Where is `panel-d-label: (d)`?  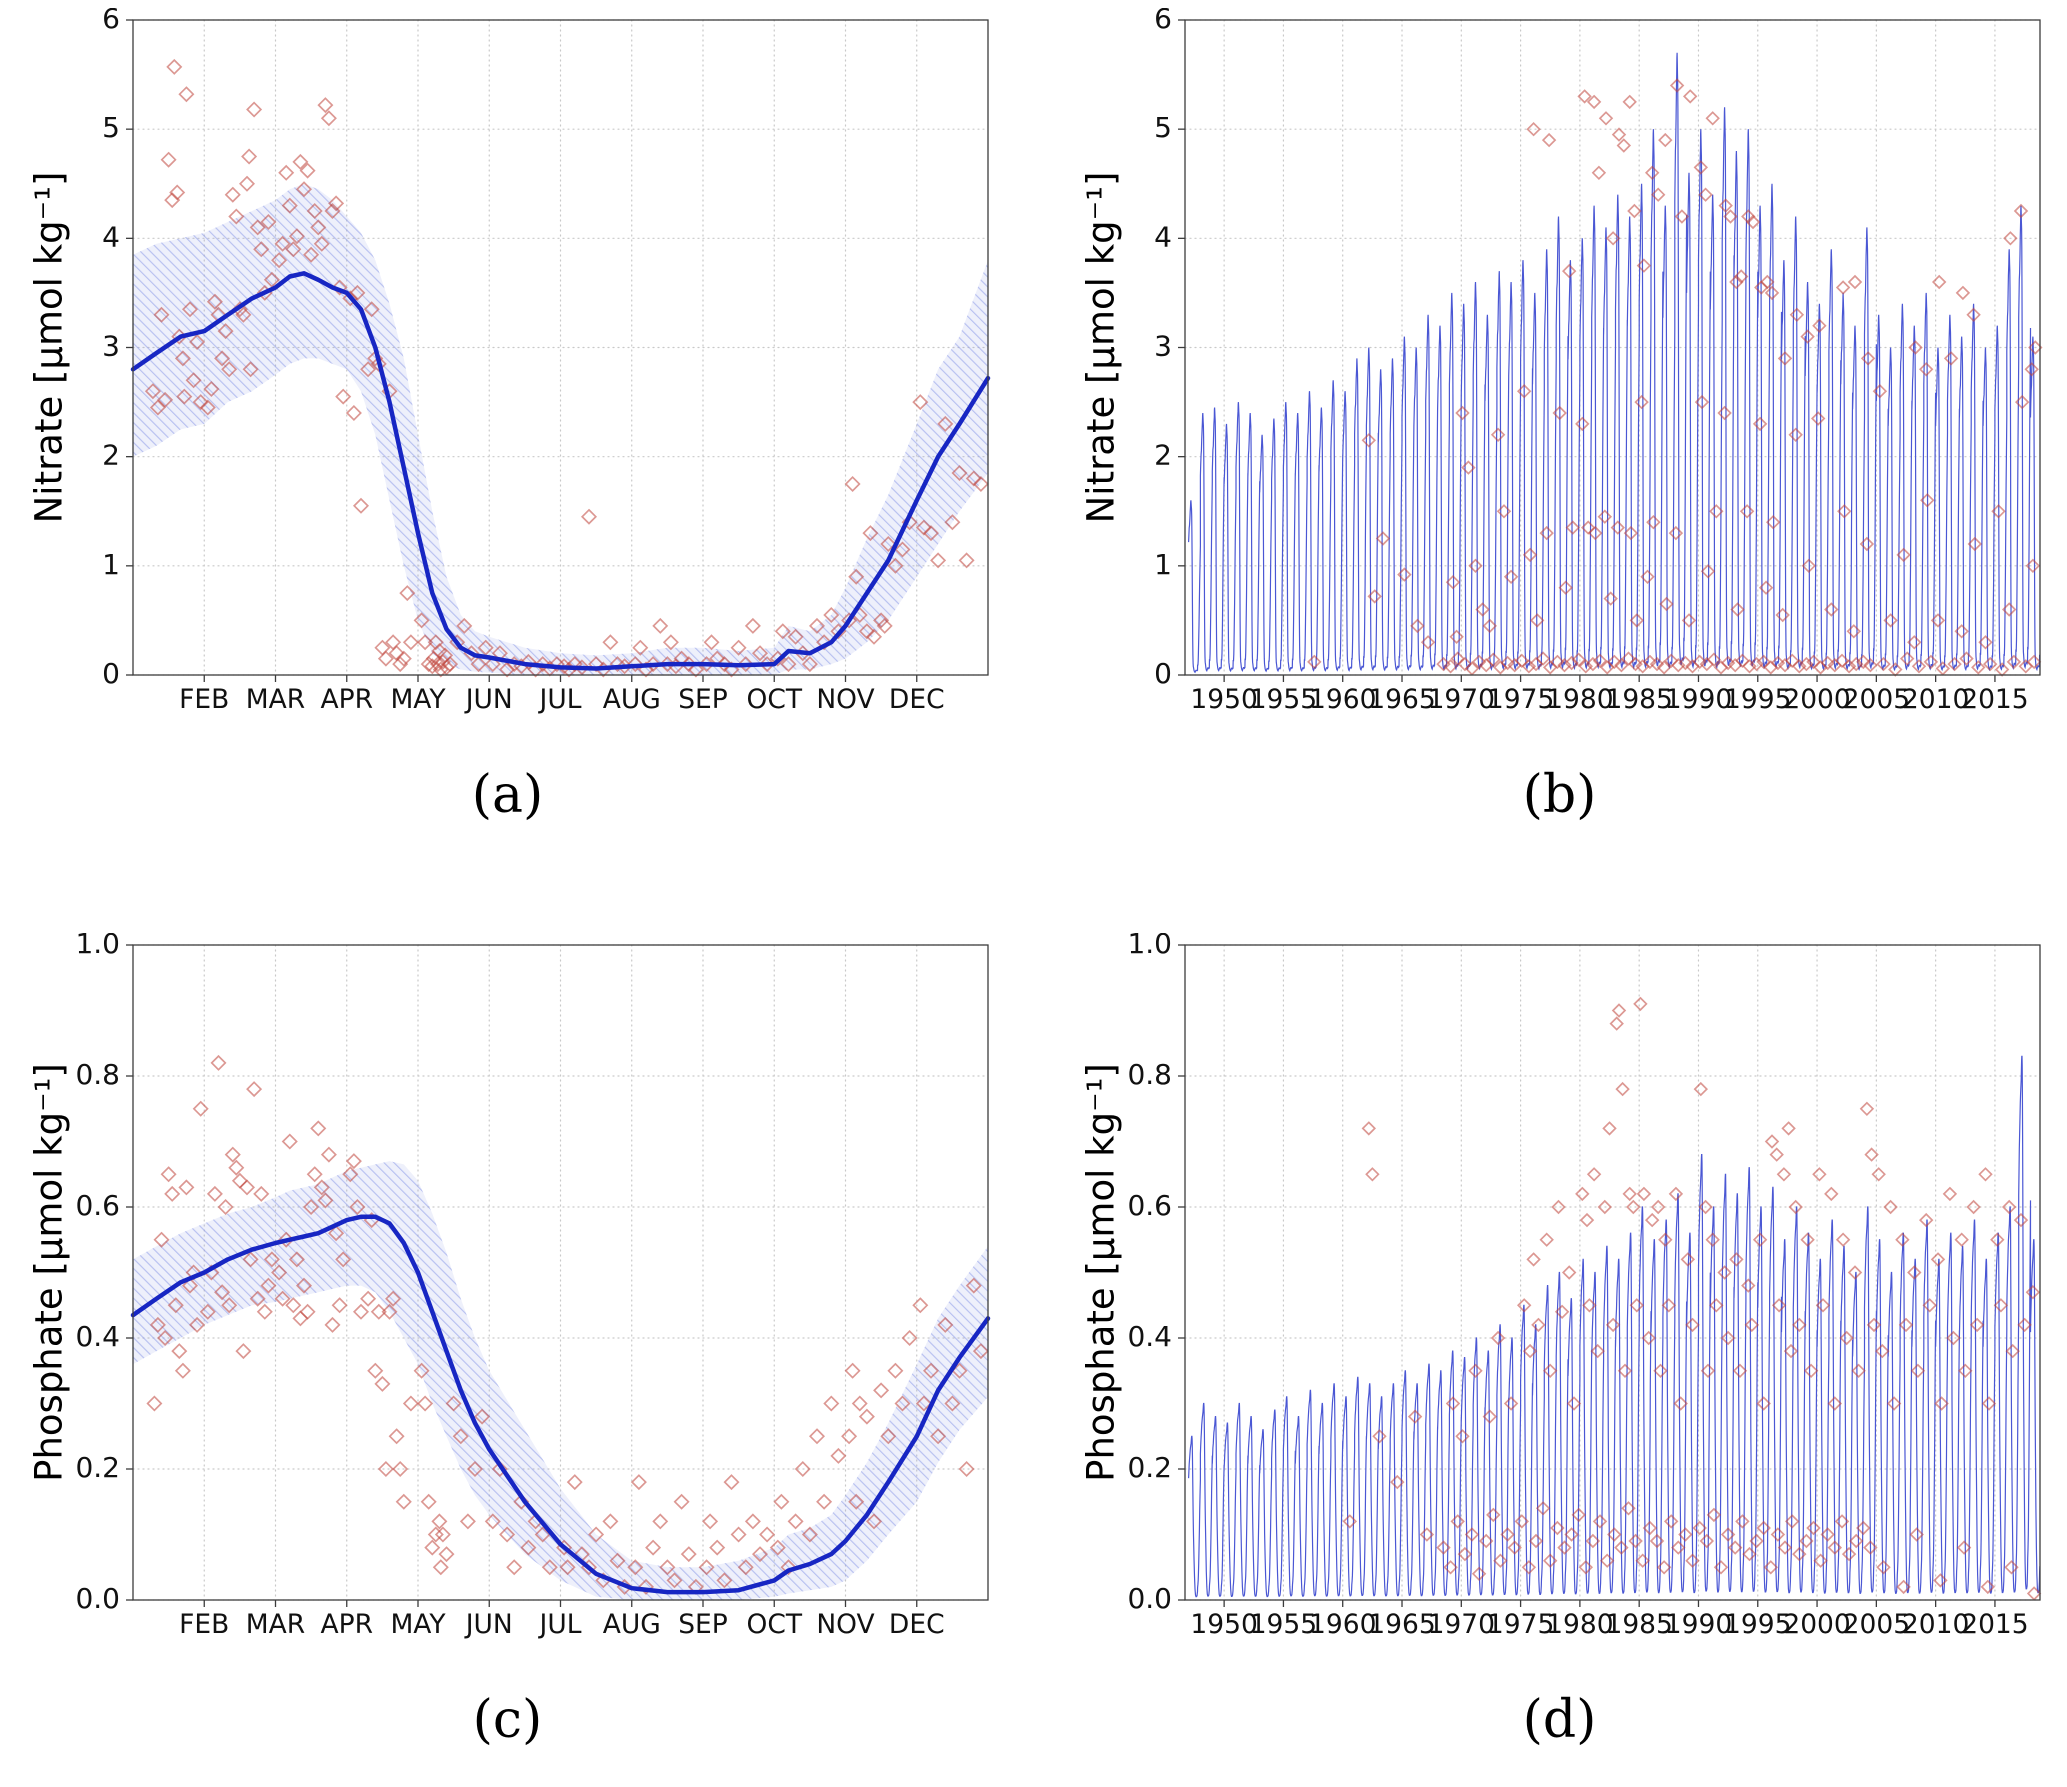
panel-d-label: (d) is located at coordinates (1559, 1720).